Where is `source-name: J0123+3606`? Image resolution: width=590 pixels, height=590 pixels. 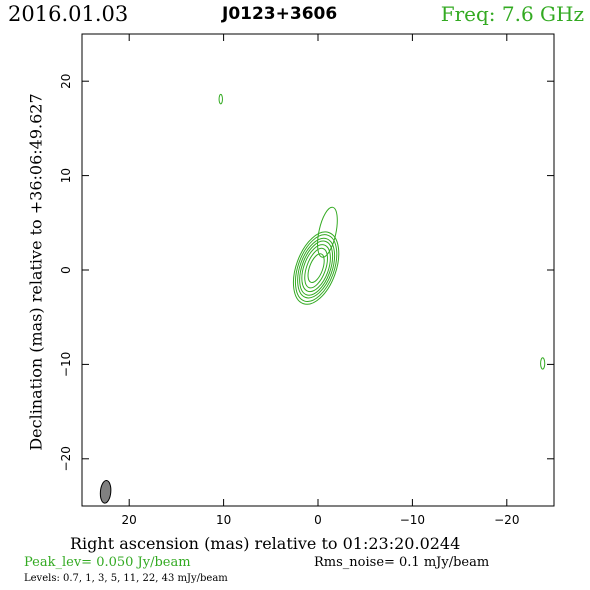 source-name: J0123+3606 is located at coordinates (280, 14).